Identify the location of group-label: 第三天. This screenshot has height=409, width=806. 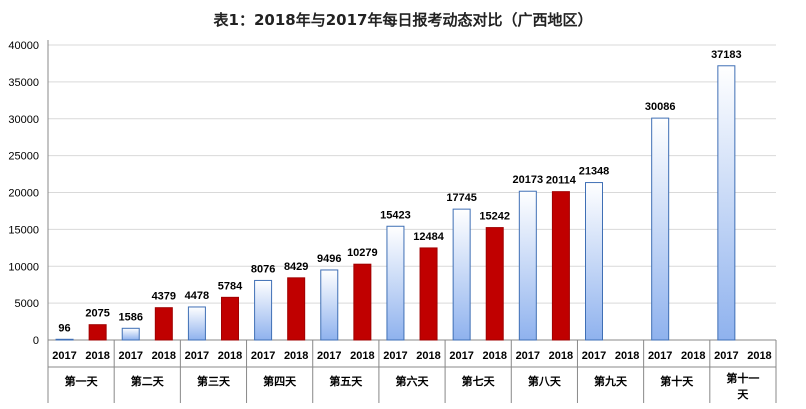
(214, 381).